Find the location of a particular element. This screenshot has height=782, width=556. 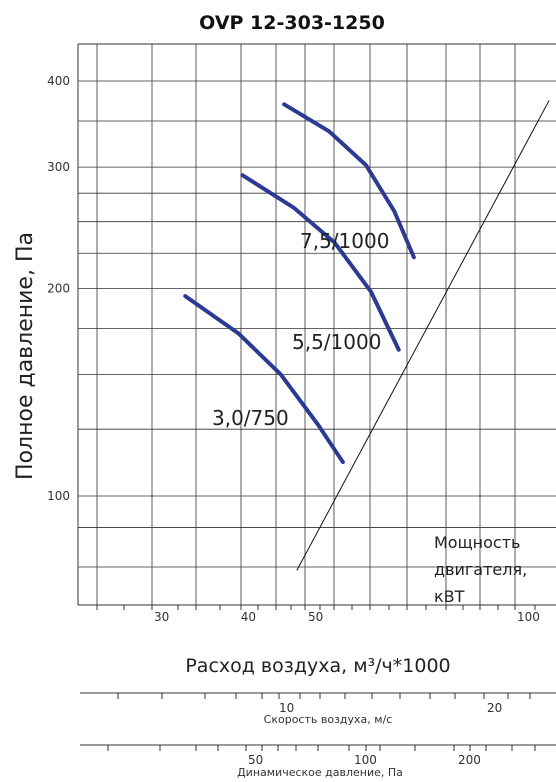

velocity-tick-10: 10 is located at coordinates (286, 708).